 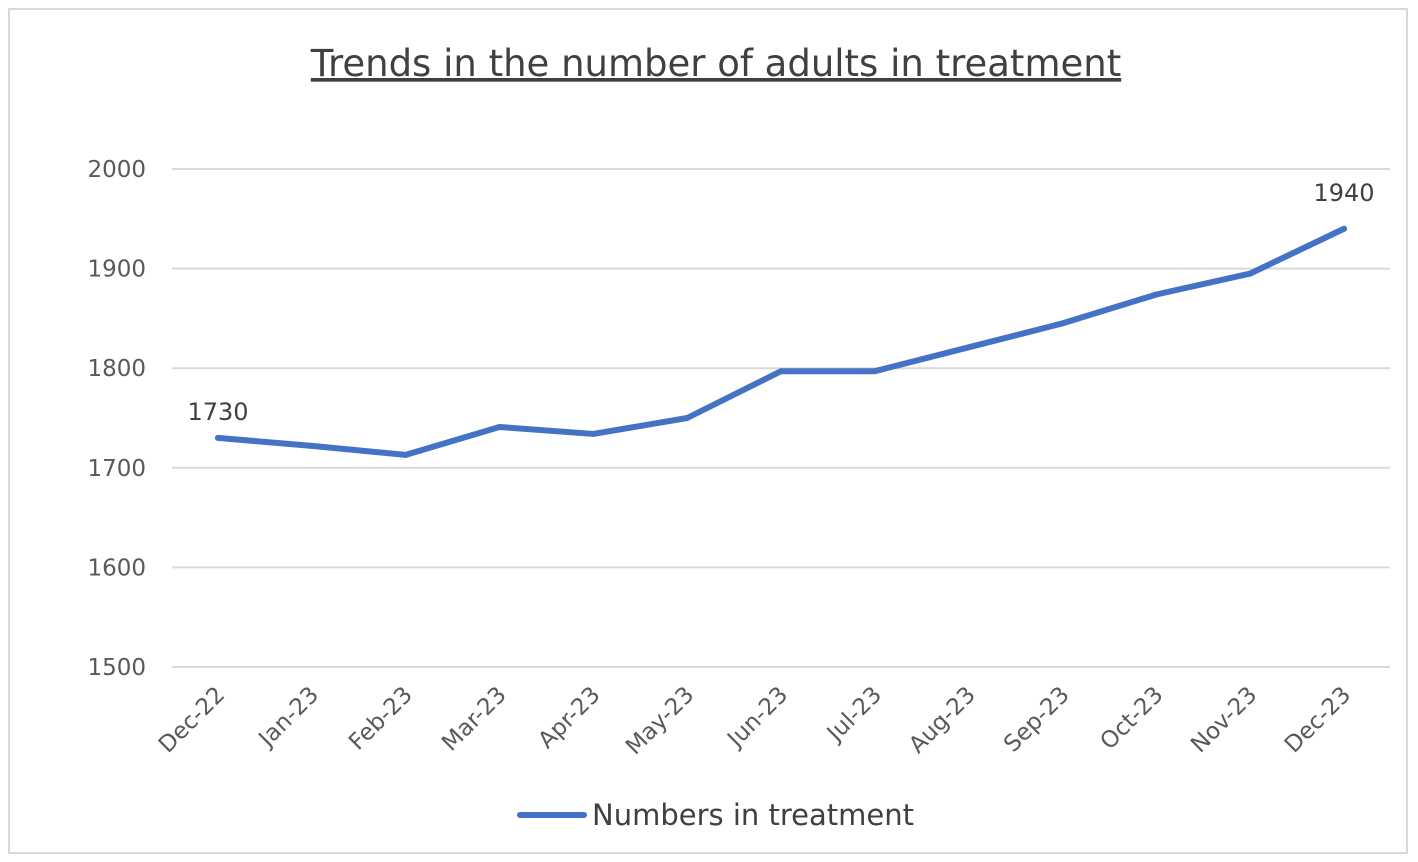 What do you see at coordinates (1037, 720) in the screenshot?
I see `x-tick-label: Sep-23` at bounding box center [1037, 720].